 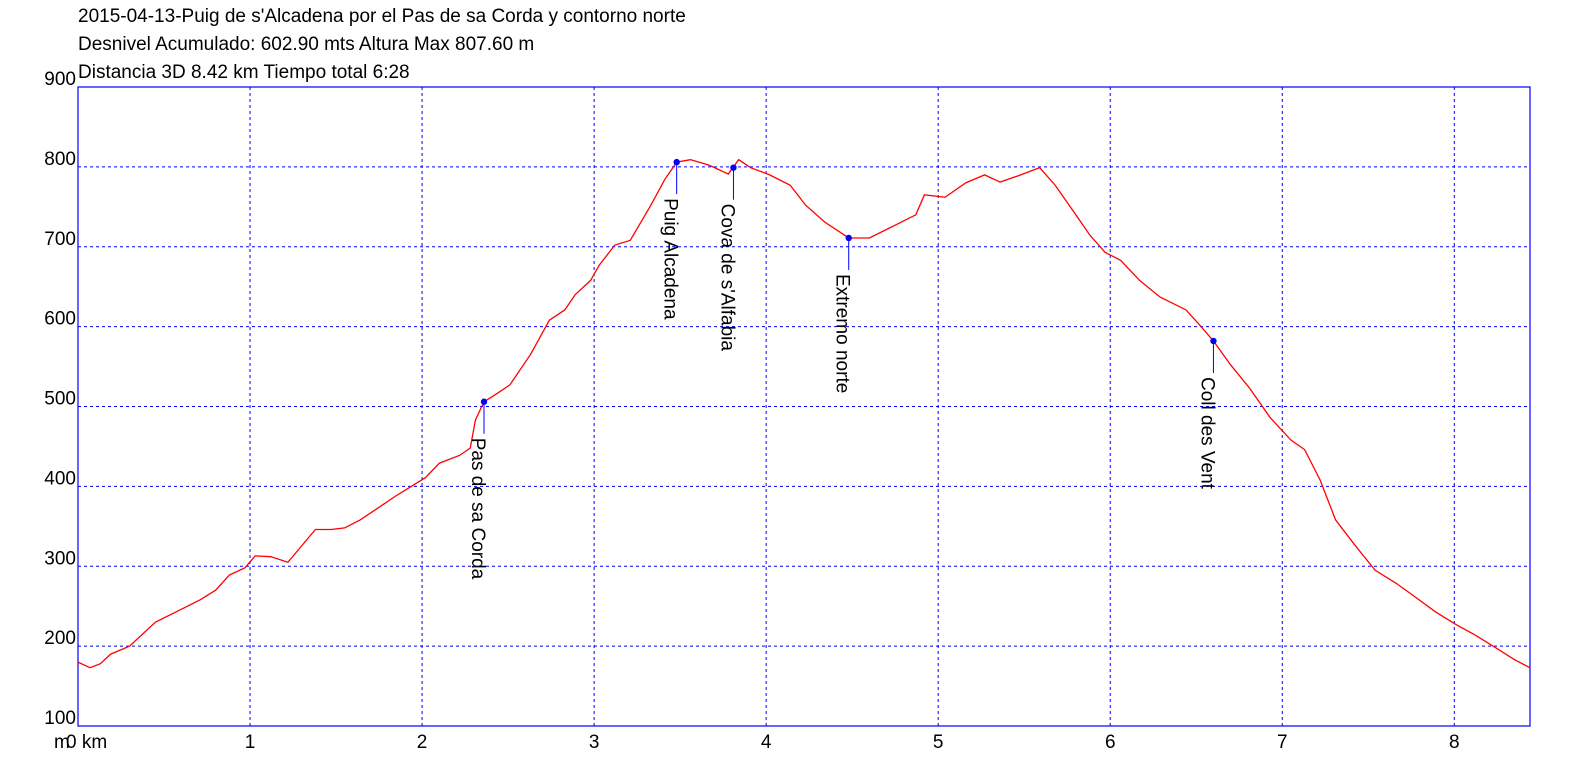 I want to click on x-tick-label: 6, so click(x=1110, y=742).